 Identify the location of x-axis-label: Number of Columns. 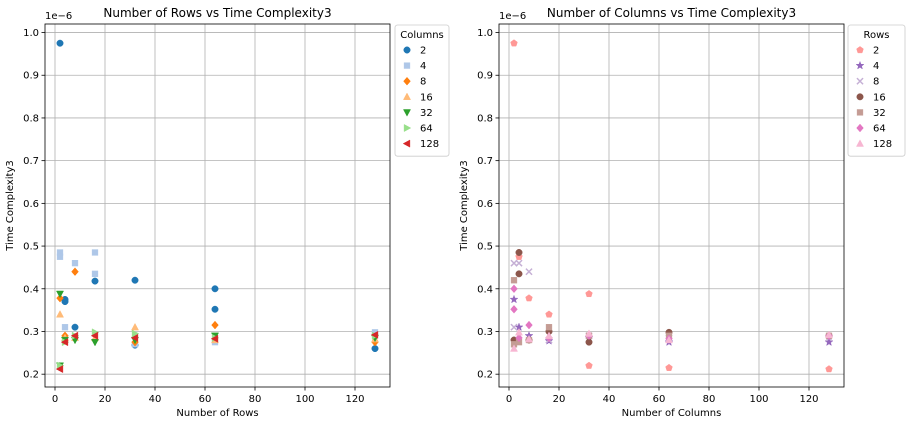
(672, 413).